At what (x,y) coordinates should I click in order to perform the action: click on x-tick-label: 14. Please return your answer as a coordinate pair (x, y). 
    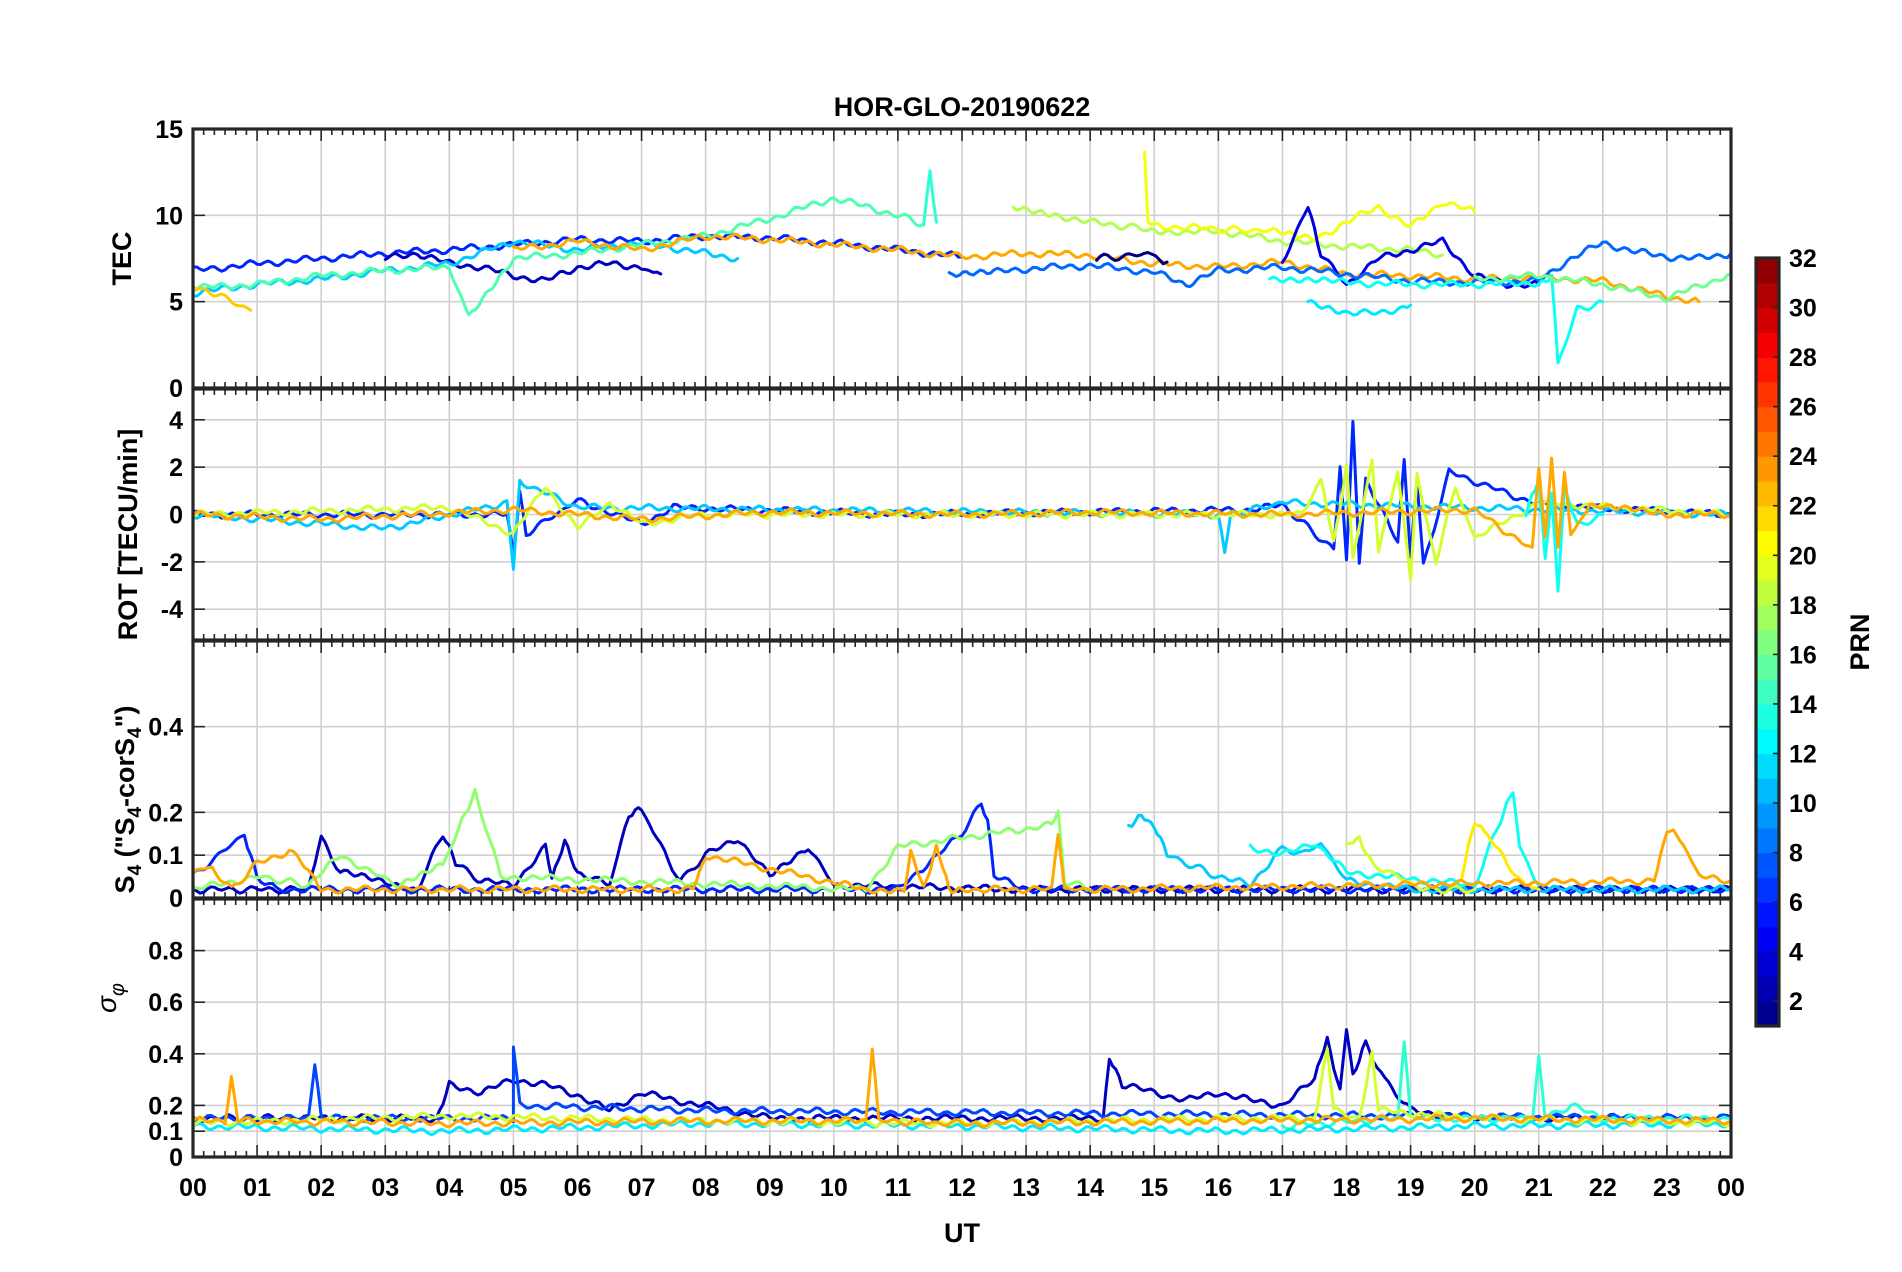
    Looking at the image, I should click on (1090, 1188).